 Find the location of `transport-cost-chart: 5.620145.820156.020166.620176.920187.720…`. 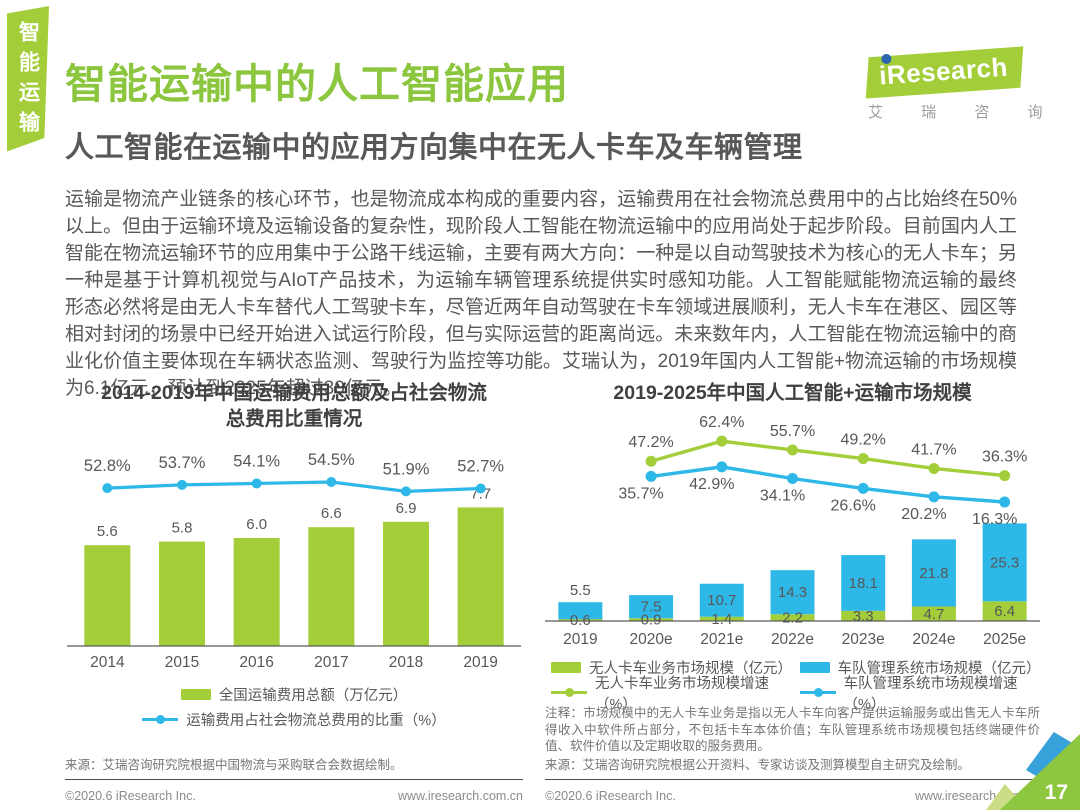

transport-cost-chart: 5.620145.820156.020166.620176.920187.720… is located at coordinates (294, 561).